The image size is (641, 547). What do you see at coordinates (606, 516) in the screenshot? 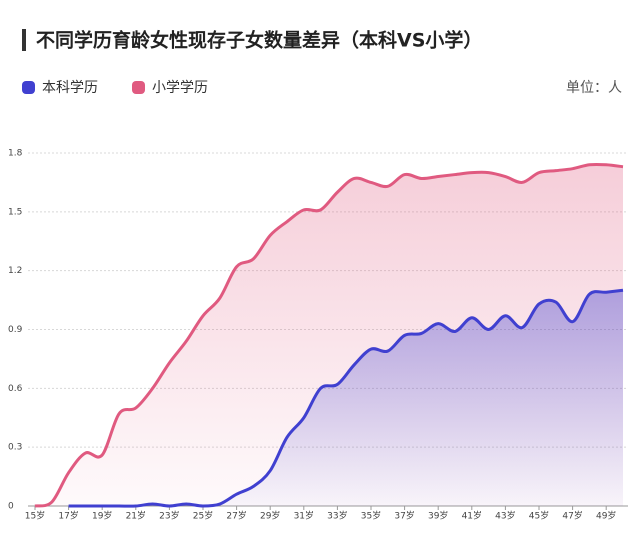
I see `x-tick-label: 49岁` at bounding box center [606, 516].